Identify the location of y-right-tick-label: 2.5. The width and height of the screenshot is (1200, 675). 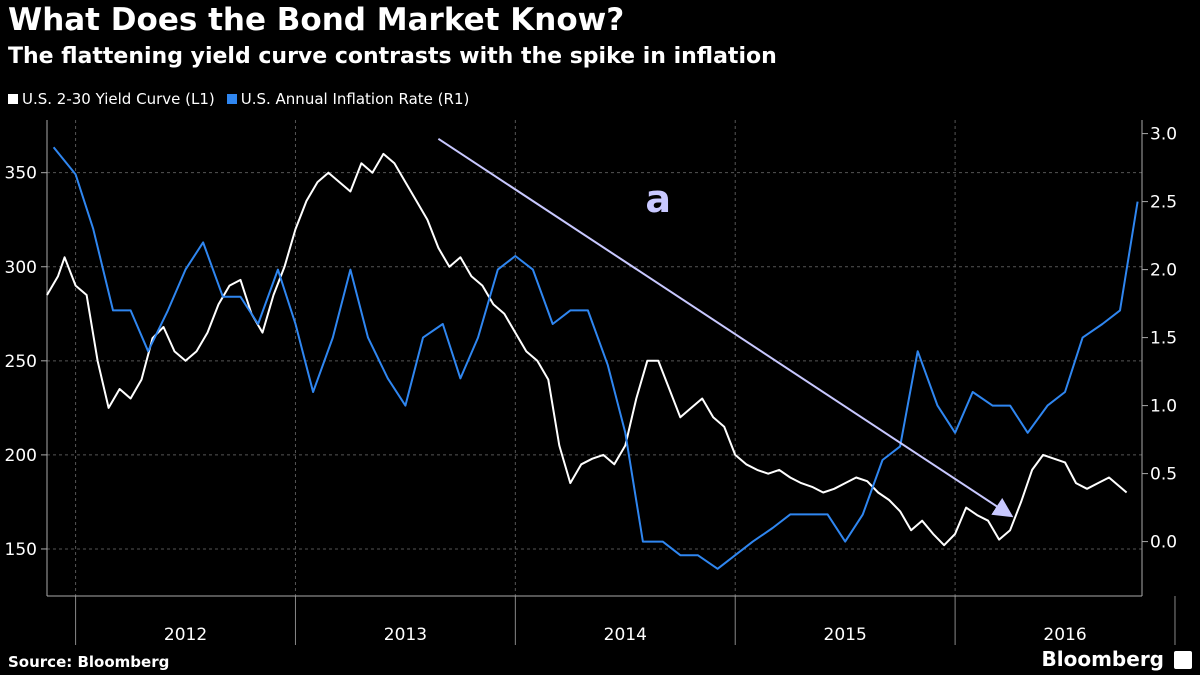
(1163, 203).